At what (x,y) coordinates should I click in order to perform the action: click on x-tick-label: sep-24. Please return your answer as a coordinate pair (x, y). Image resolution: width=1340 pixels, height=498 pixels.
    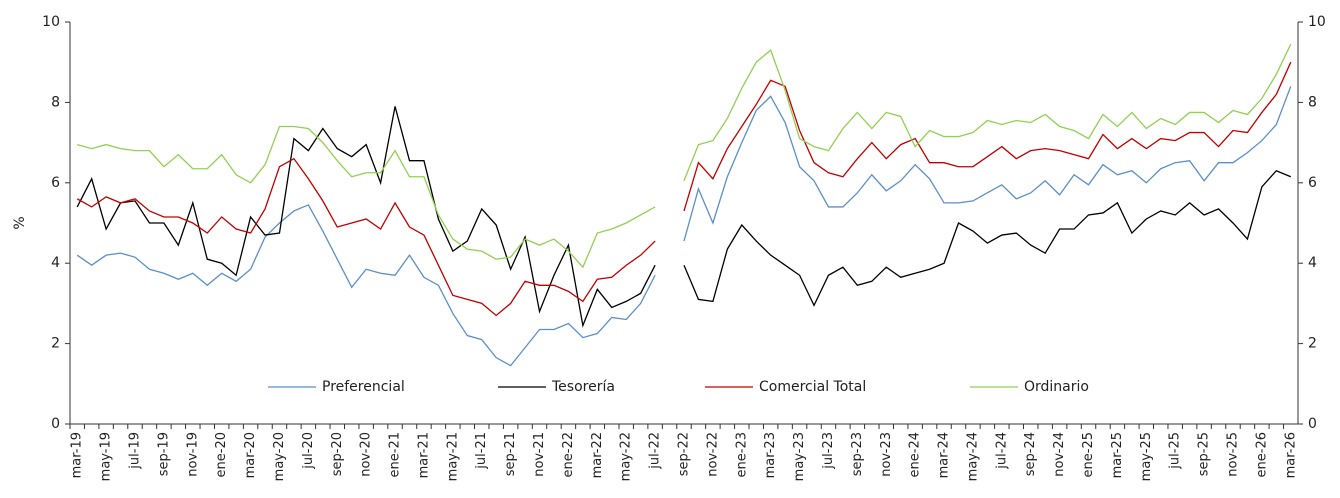
    Looking at the image, I should click on (1030, 454).